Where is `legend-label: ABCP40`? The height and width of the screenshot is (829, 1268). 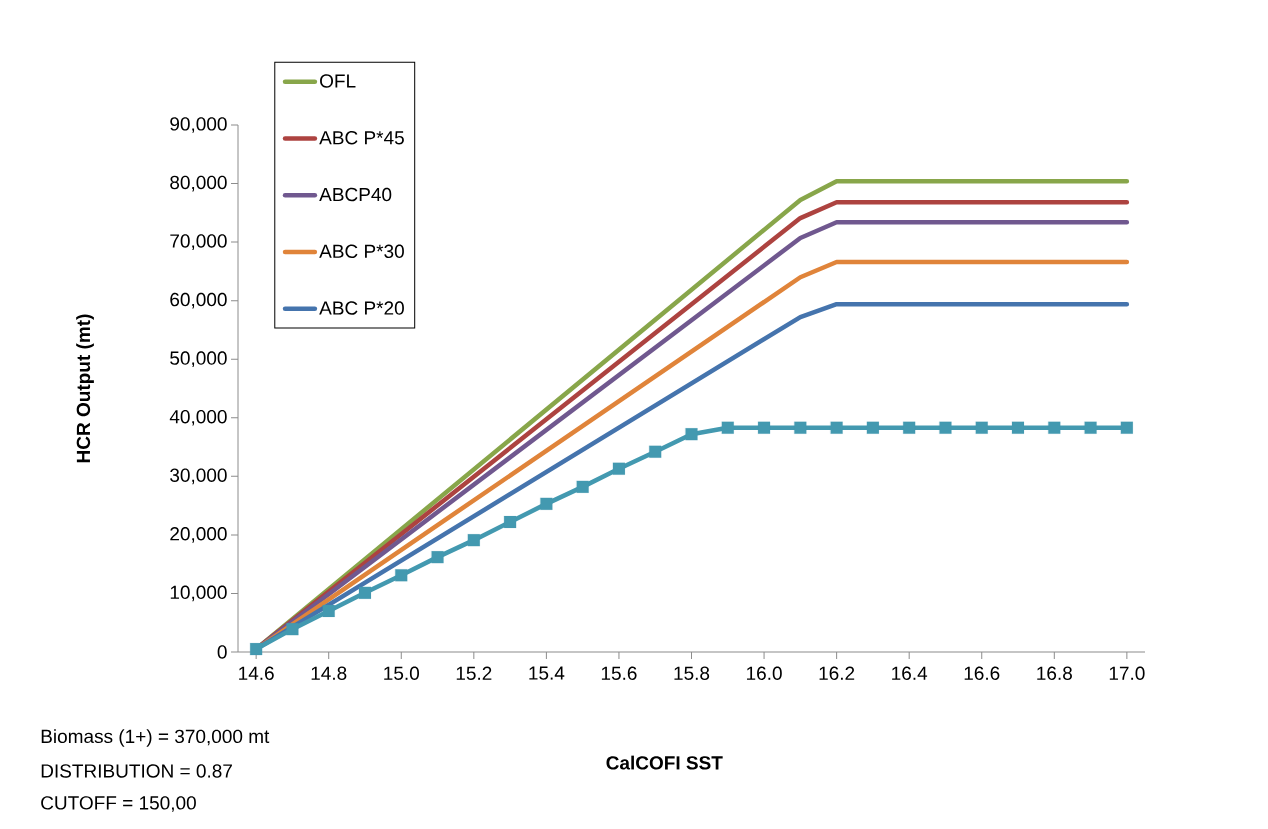
legend-label: ABCP40 is located at coordinates (355, 194).